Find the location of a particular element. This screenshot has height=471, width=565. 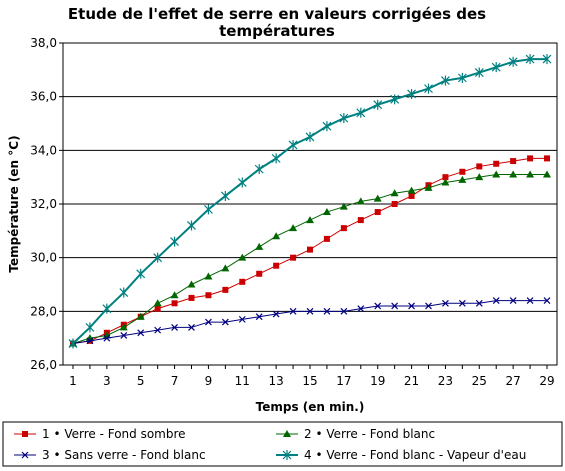

legend-label: 3 • Sans verre - Fond blanc is located at coordinates (124, 455).